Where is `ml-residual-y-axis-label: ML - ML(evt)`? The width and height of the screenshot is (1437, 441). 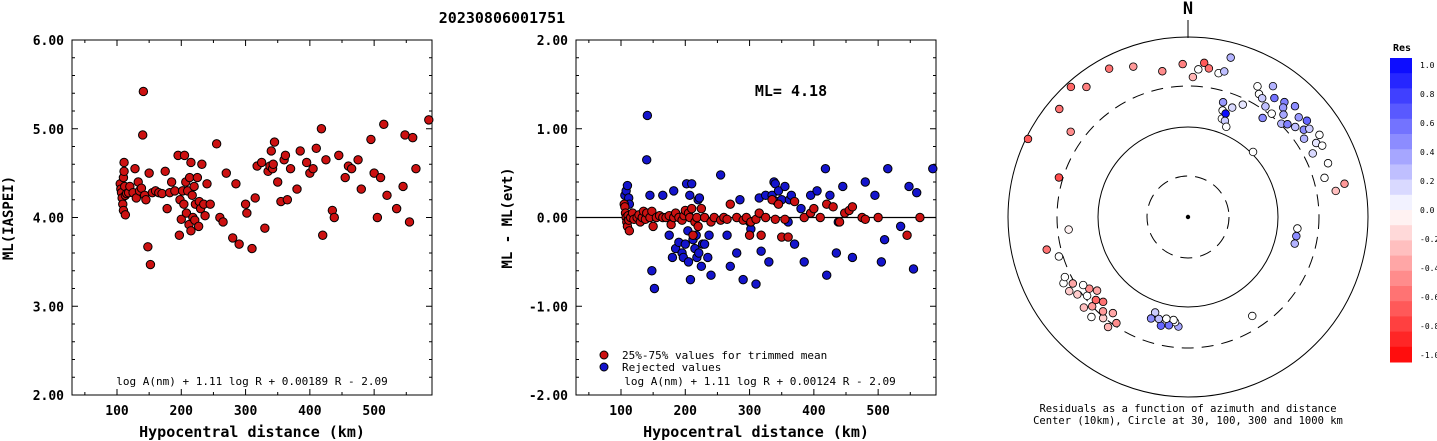
ml-residual-y-axis-label: ML - ML(evt) is located at coordinates (508, 217).